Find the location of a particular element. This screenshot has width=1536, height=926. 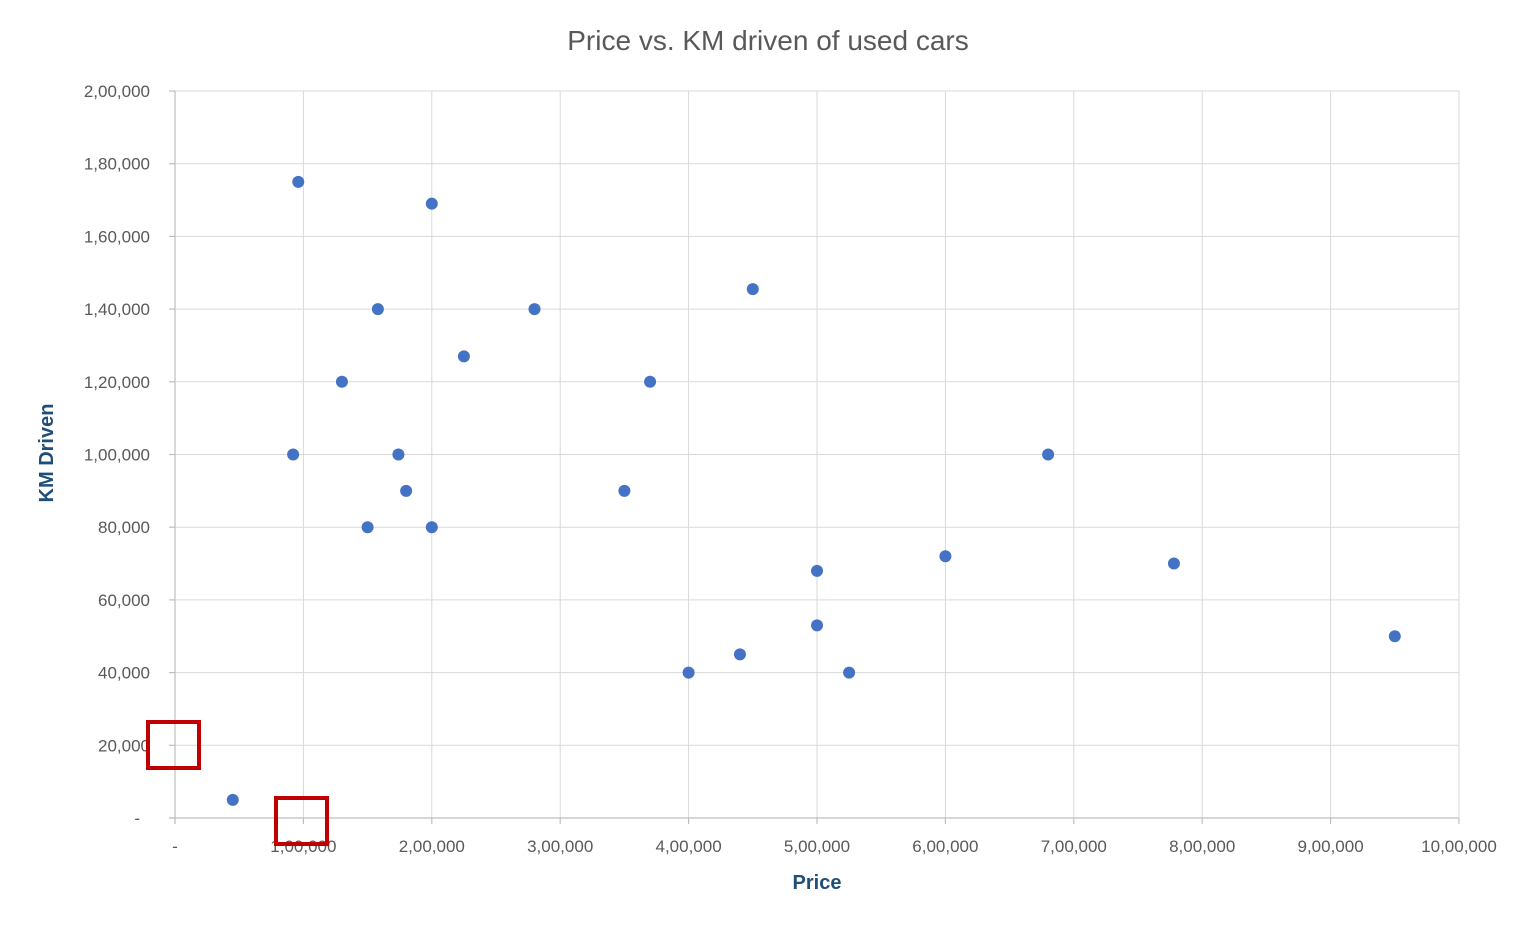

y-tick-label: 1,40,000 is located at coordinates (117, 309).